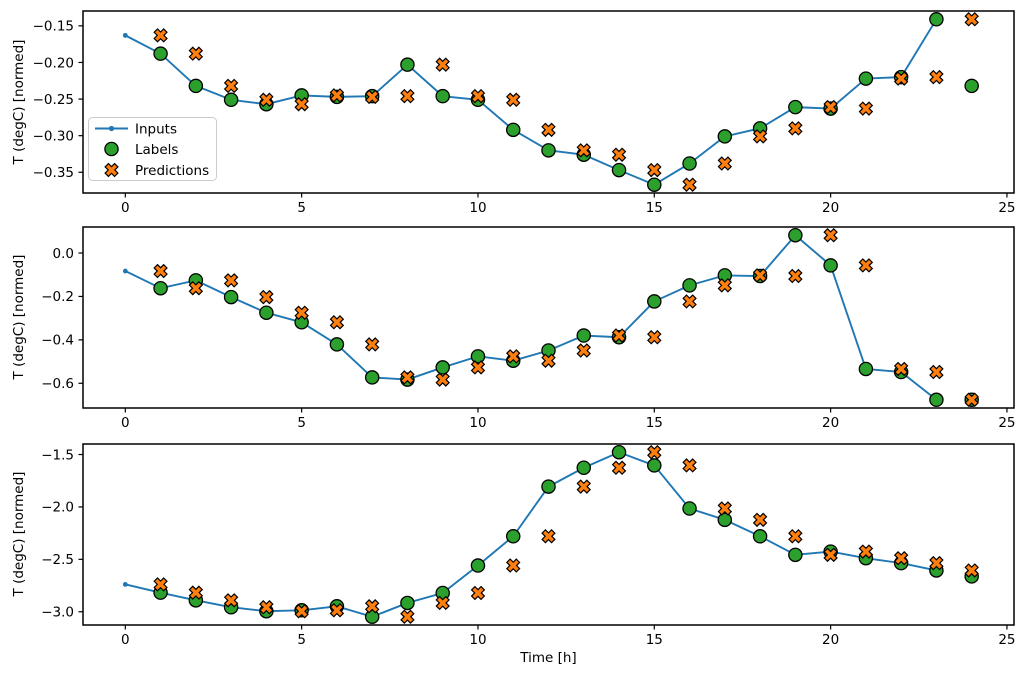 This screenshot has width=1023, height=679. What do you see at coordinates (53, 136) in the screenshot?
I see `y-tick-label: −0.30` at bounding box center [53, 136].